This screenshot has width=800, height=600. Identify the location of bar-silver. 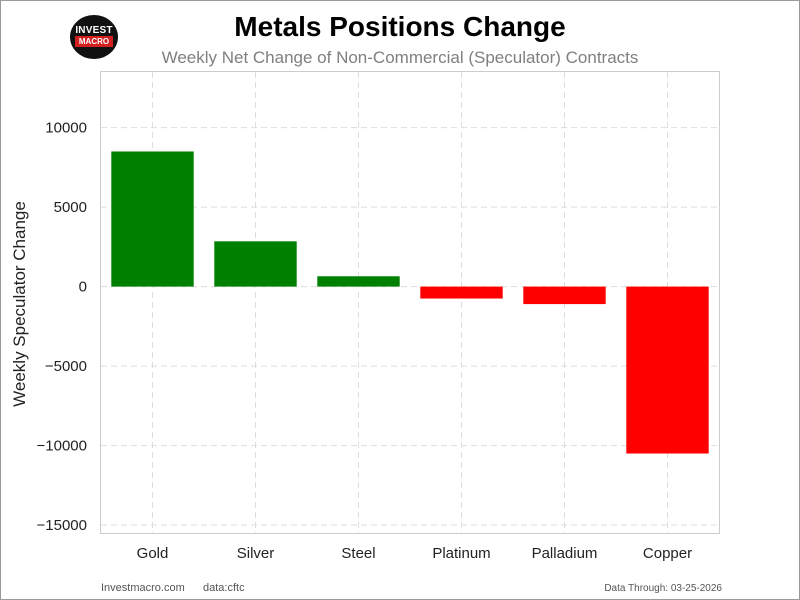
(255, 264).